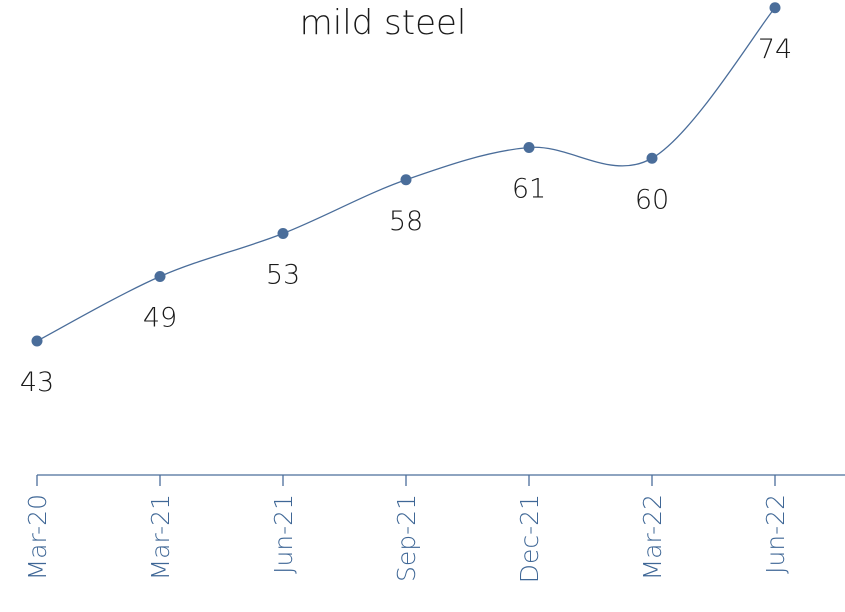 This screenshot has height=612, width=845. What do you see at coordinates (406, 480) in the screenshot?
I see `x-axis-ticks` at bounding box center [406, 480].